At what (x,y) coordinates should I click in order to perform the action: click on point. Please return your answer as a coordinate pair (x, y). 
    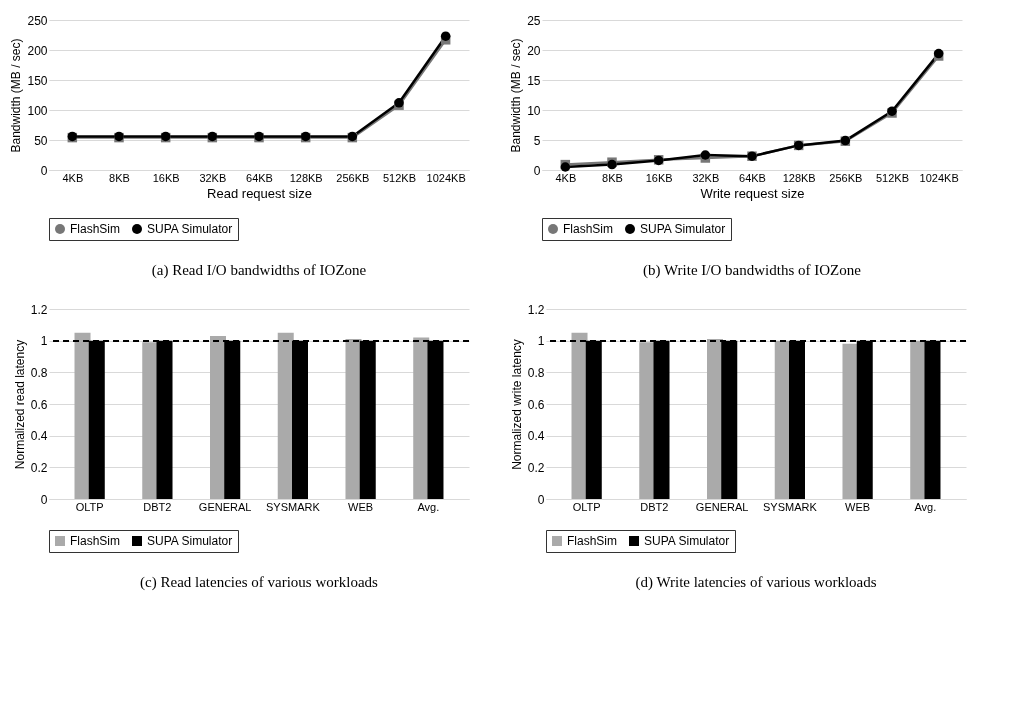
    Looking at the image, I should click on (445, 36).